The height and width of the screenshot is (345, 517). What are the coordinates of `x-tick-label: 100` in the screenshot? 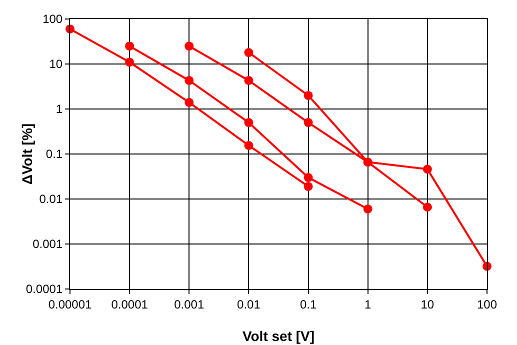 It's located at (487, 304).